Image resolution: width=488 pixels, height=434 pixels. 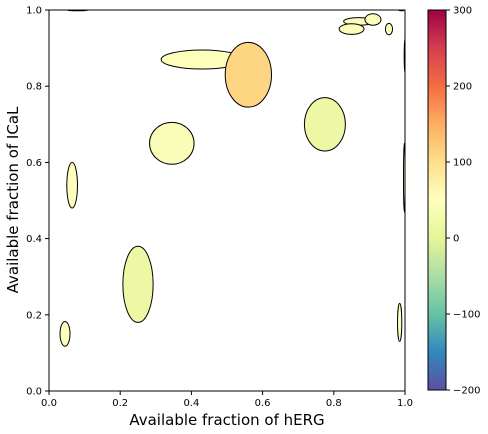 What do you see at coordinates (37, 202) in the screenshot?
I see `y-axis-ticks: 0.0 0.2 0.4 0.6 0.8 1.0` at bounding box center [37, 202].